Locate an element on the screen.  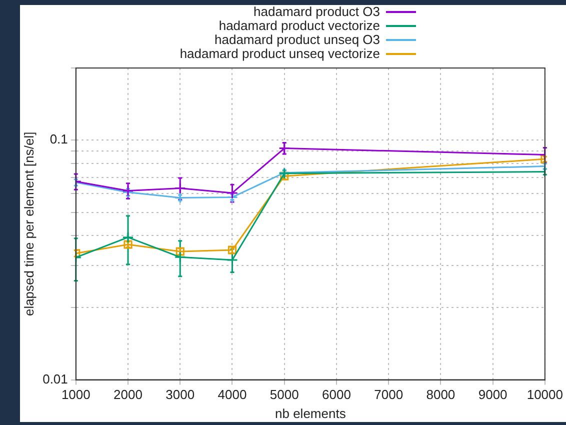
x-tick-label: 7000 is located at coordinates (389, 394).